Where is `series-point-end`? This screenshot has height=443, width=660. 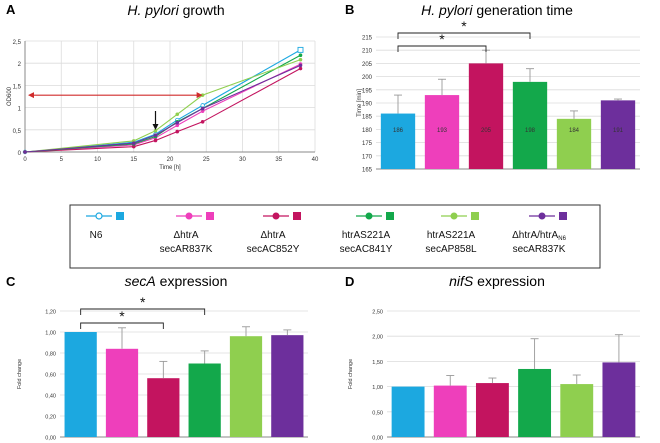
series-point-end is located at coordinates (300, 49).